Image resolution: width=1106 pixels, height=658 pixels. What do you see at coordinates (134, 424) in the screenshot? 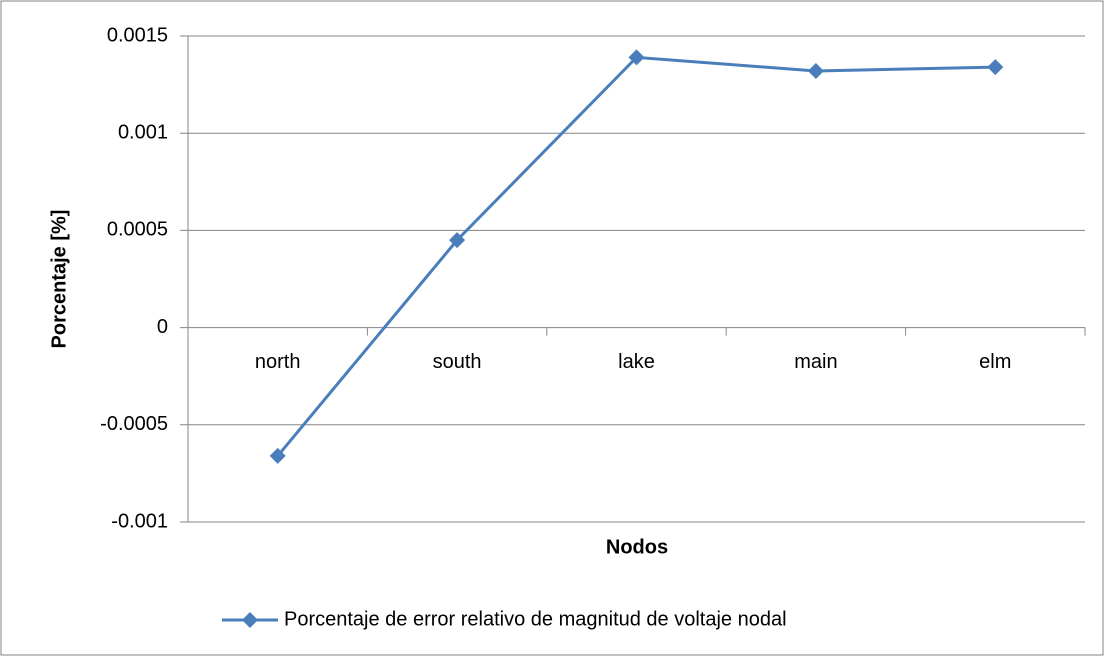
I see `y-tick-label: -0.0005` at bounding box center [134, 424].